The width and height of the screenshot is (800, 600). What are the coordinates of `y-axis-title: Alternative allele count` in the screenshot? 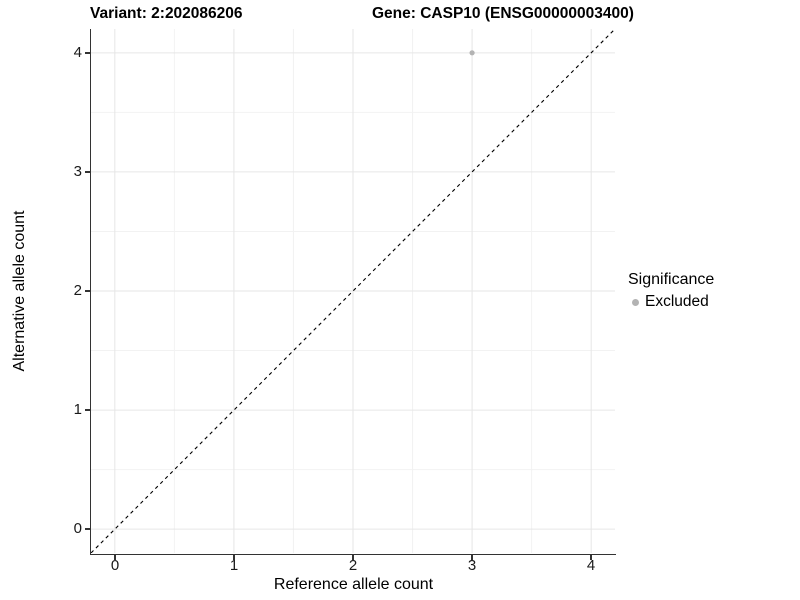 It's located at (19, 291).